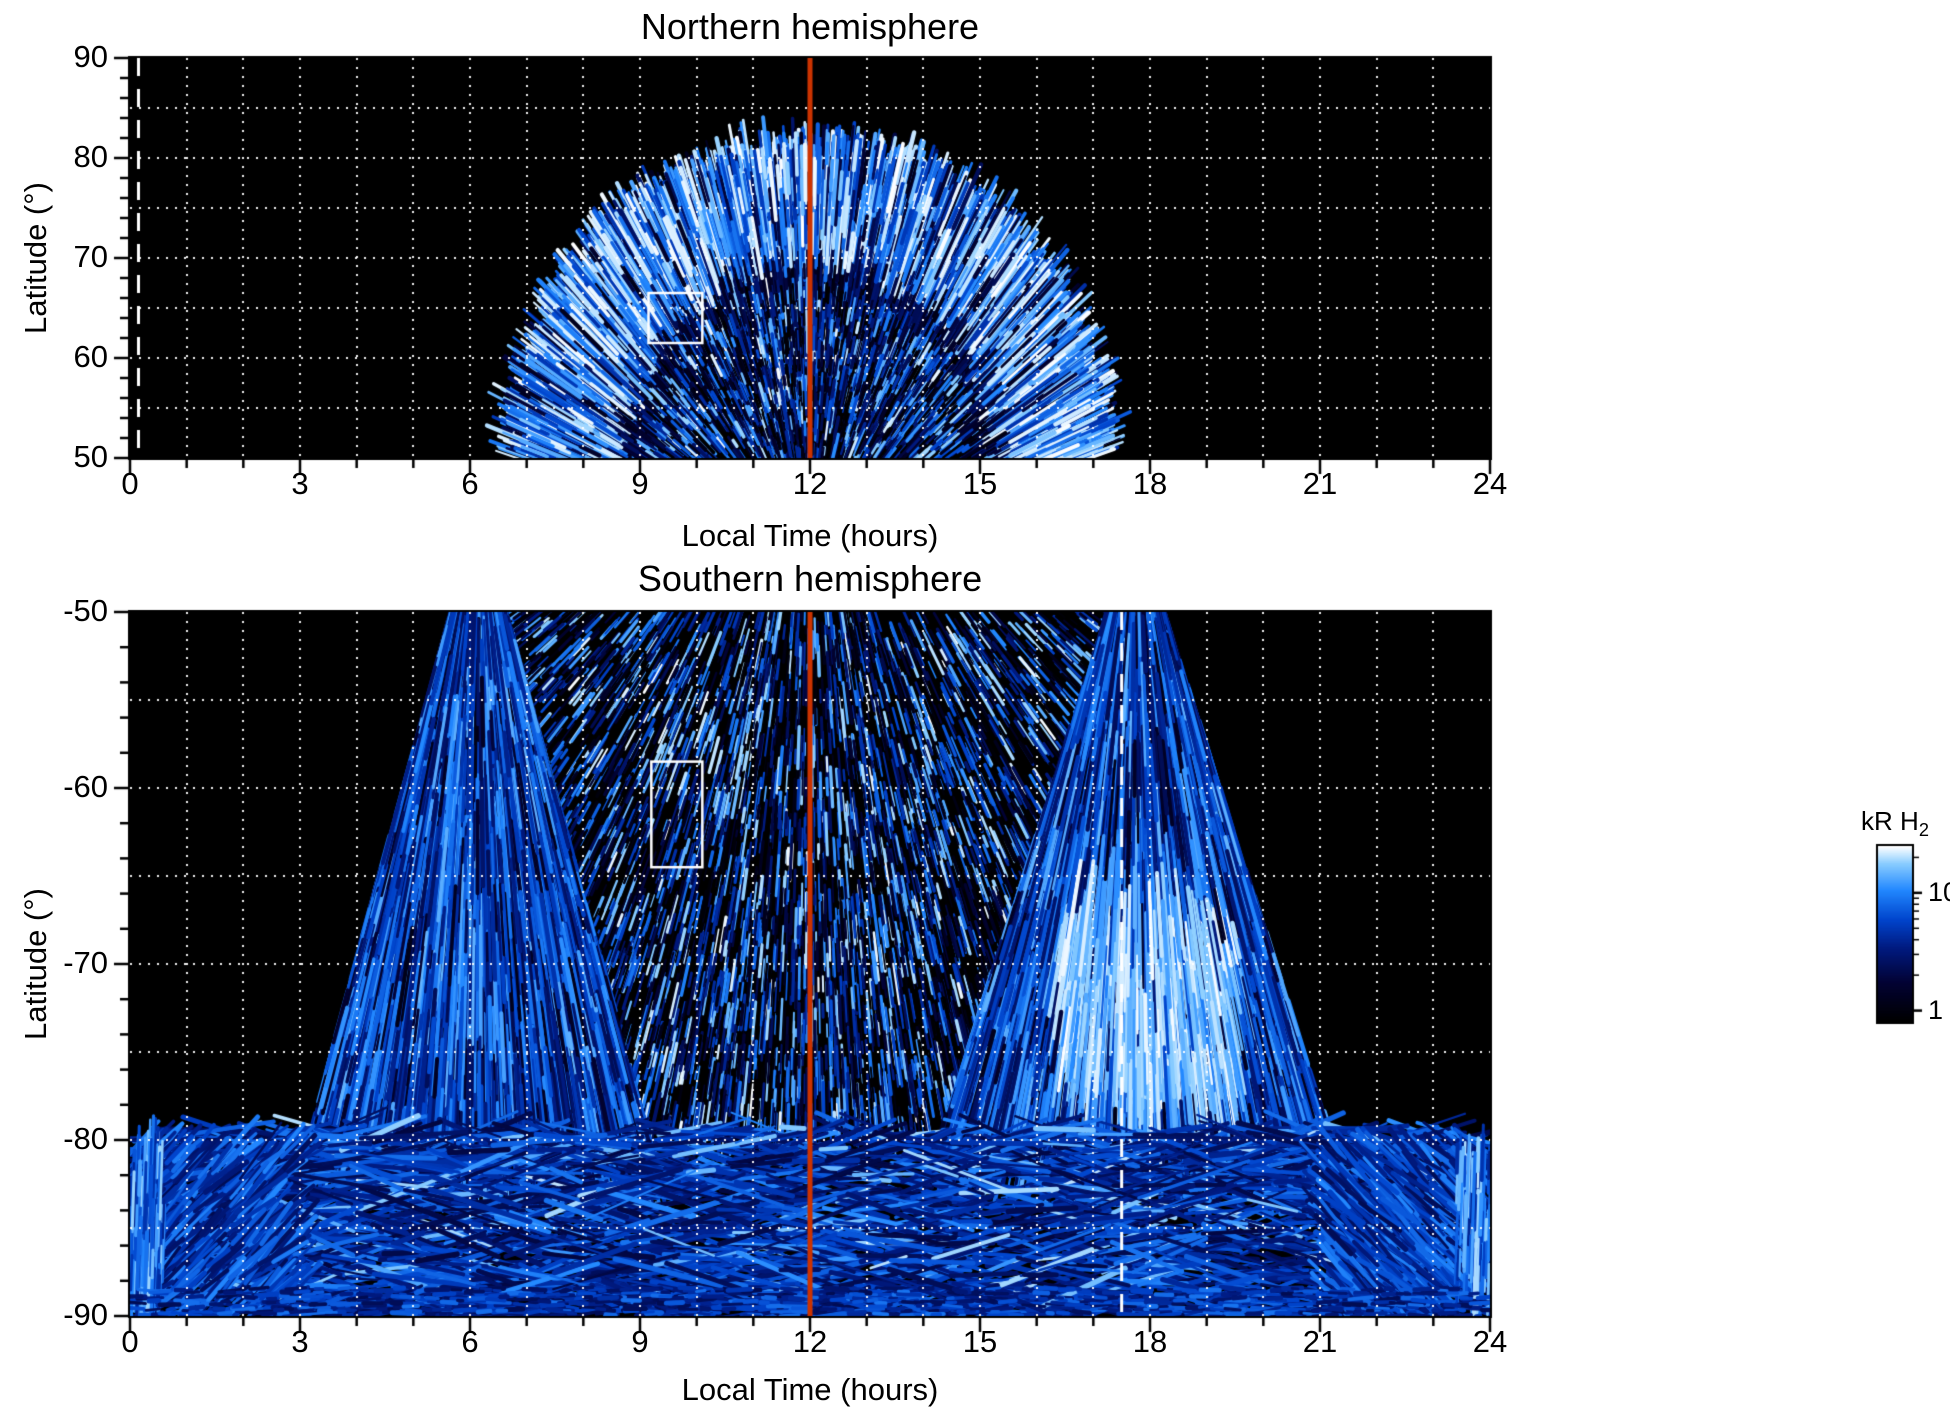 Image resolution: width=1950 pixels, height=1423 pixels. I want to click on y-tick-label: -60, so click(85, 786).